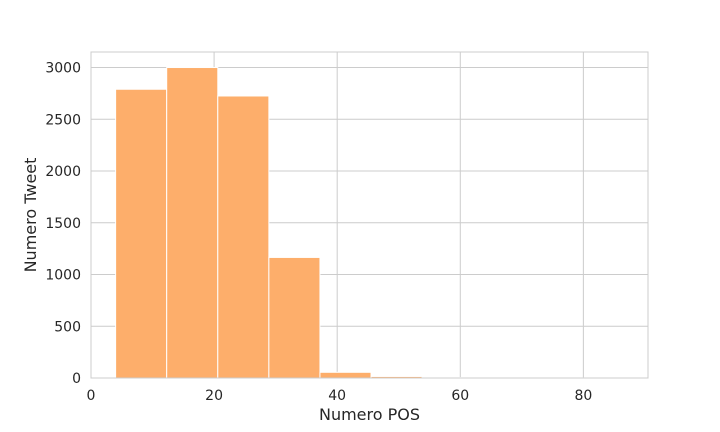 The width and height of the screenshot is (720, 432). Describe the element at coordinates (337, 396) in the screenshot. I see `x-tick-label: 40` at that location.